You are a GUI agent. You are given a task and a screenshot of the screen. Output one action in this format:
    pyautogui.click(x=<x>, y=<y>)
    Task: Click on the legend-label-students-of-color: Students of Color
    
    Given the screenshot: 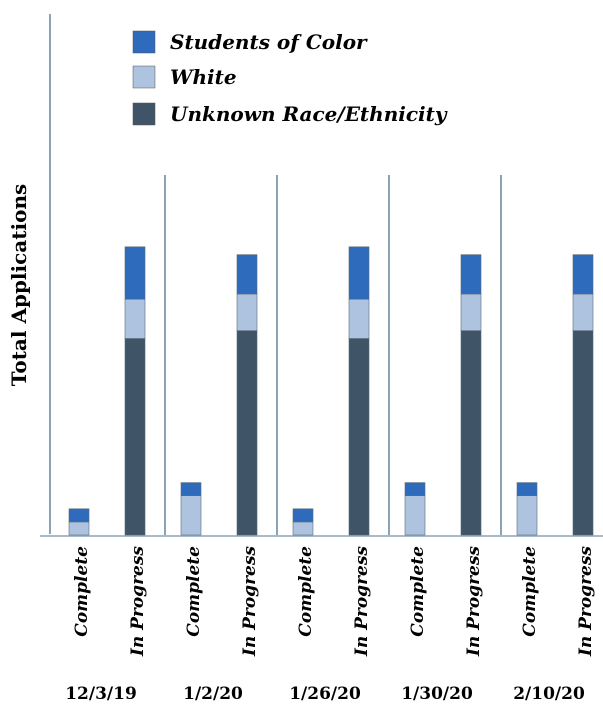 What is the action you would take?
    pyautogui.click(x=269, y=42)
    